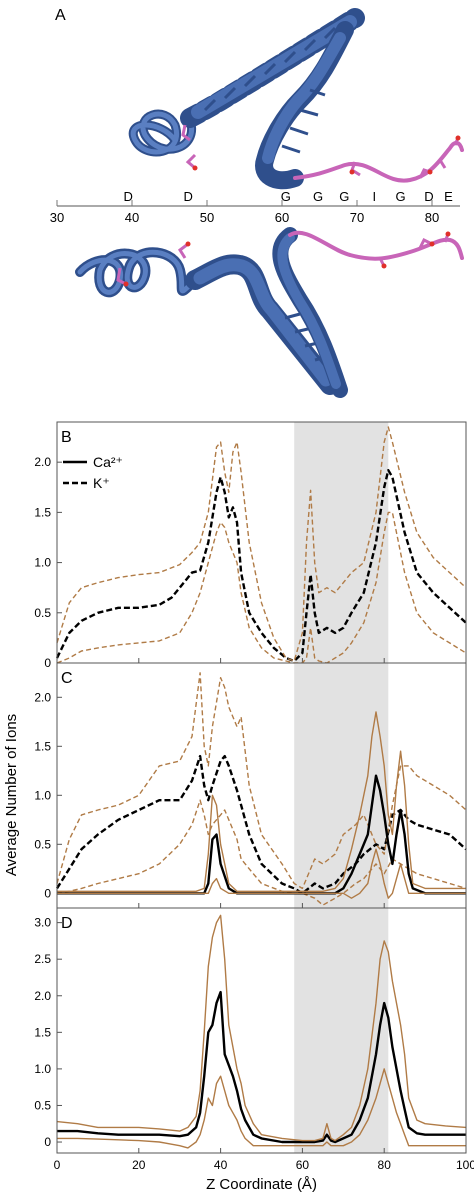 Image resolution: width=474 pixels, height=1194 pixels. What do you see at coordinates (432, 217) in the screenshot?
I see `scale-tick-label: 80` at bounding box center [432, 217].